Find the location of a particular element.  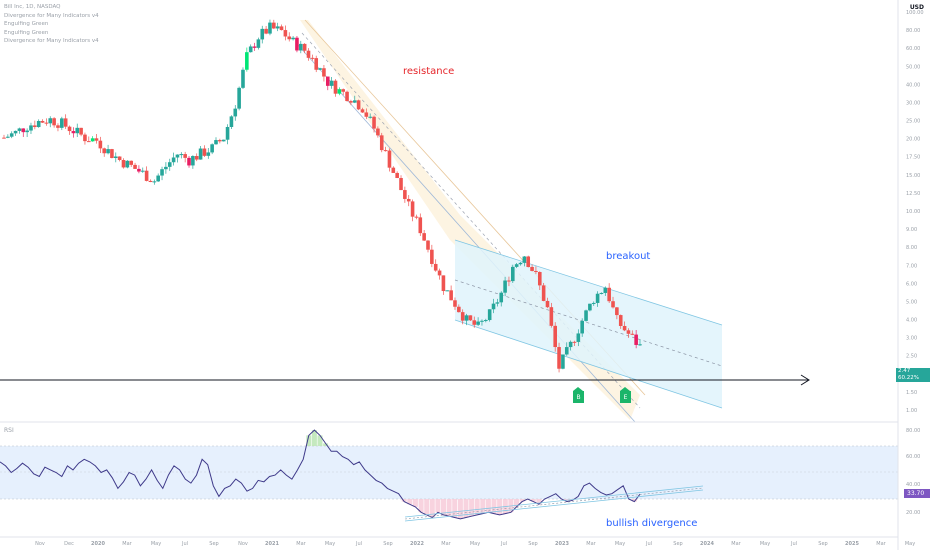

time-tick-label: Mar is located at coordinates (736, 544).